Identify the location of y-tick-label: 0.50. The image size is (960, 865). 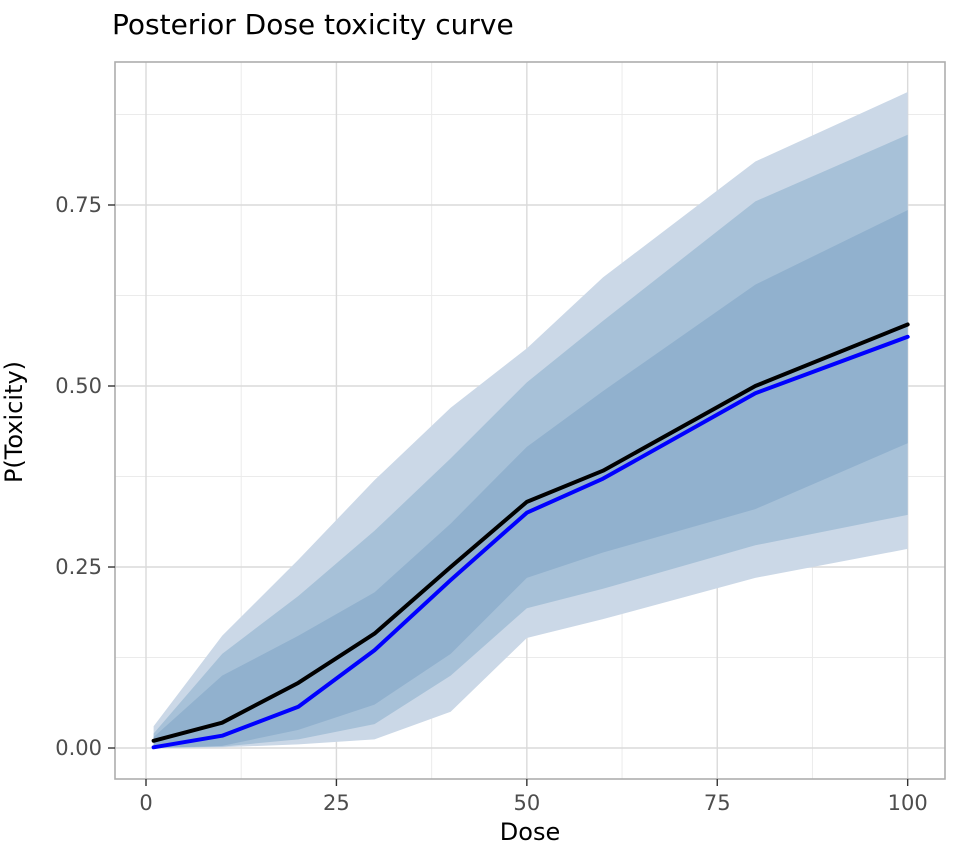
(78, 386).